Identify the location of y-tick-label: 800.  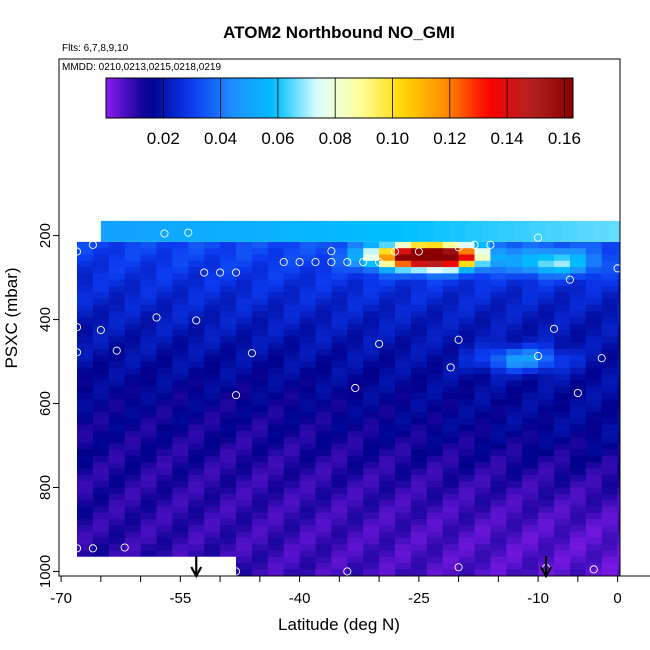
(45, 487).